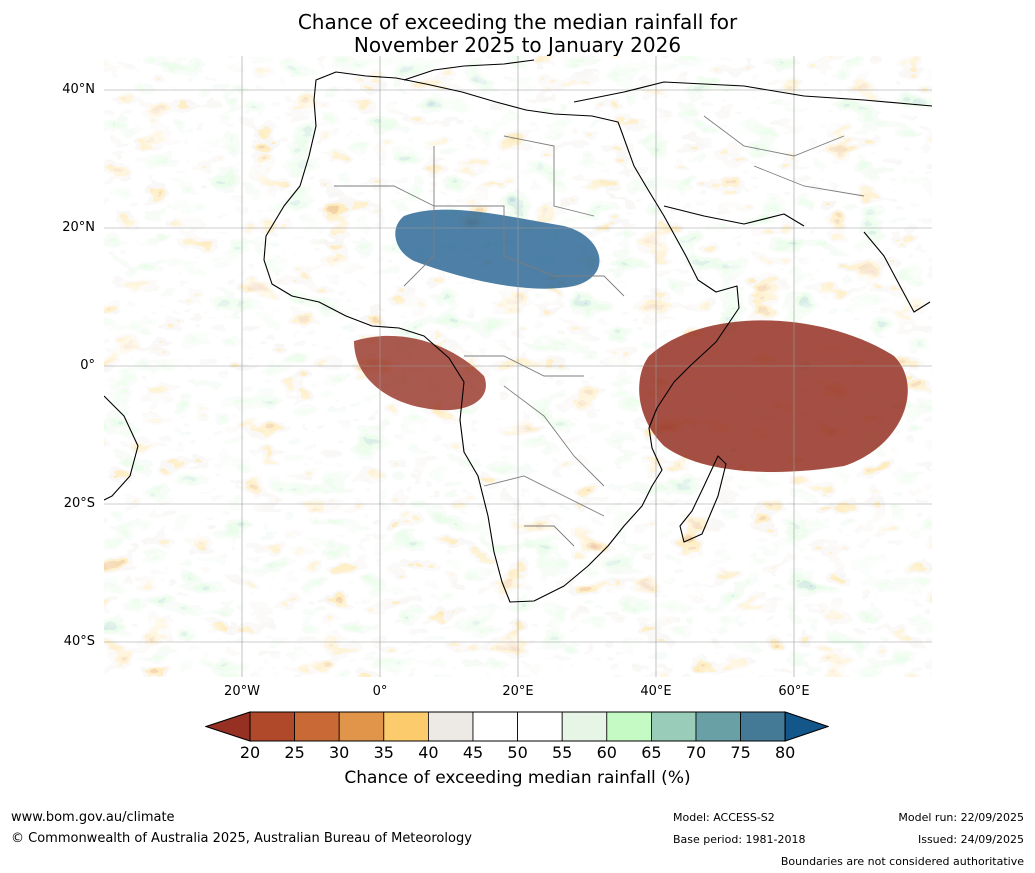 Image resolution: width=1035 pixels, height=873 pixels. What do you see at coordinates (497, 249) in the screenshot?
I see `wet-anomaly-sahel` at bounding box center [497, 249].